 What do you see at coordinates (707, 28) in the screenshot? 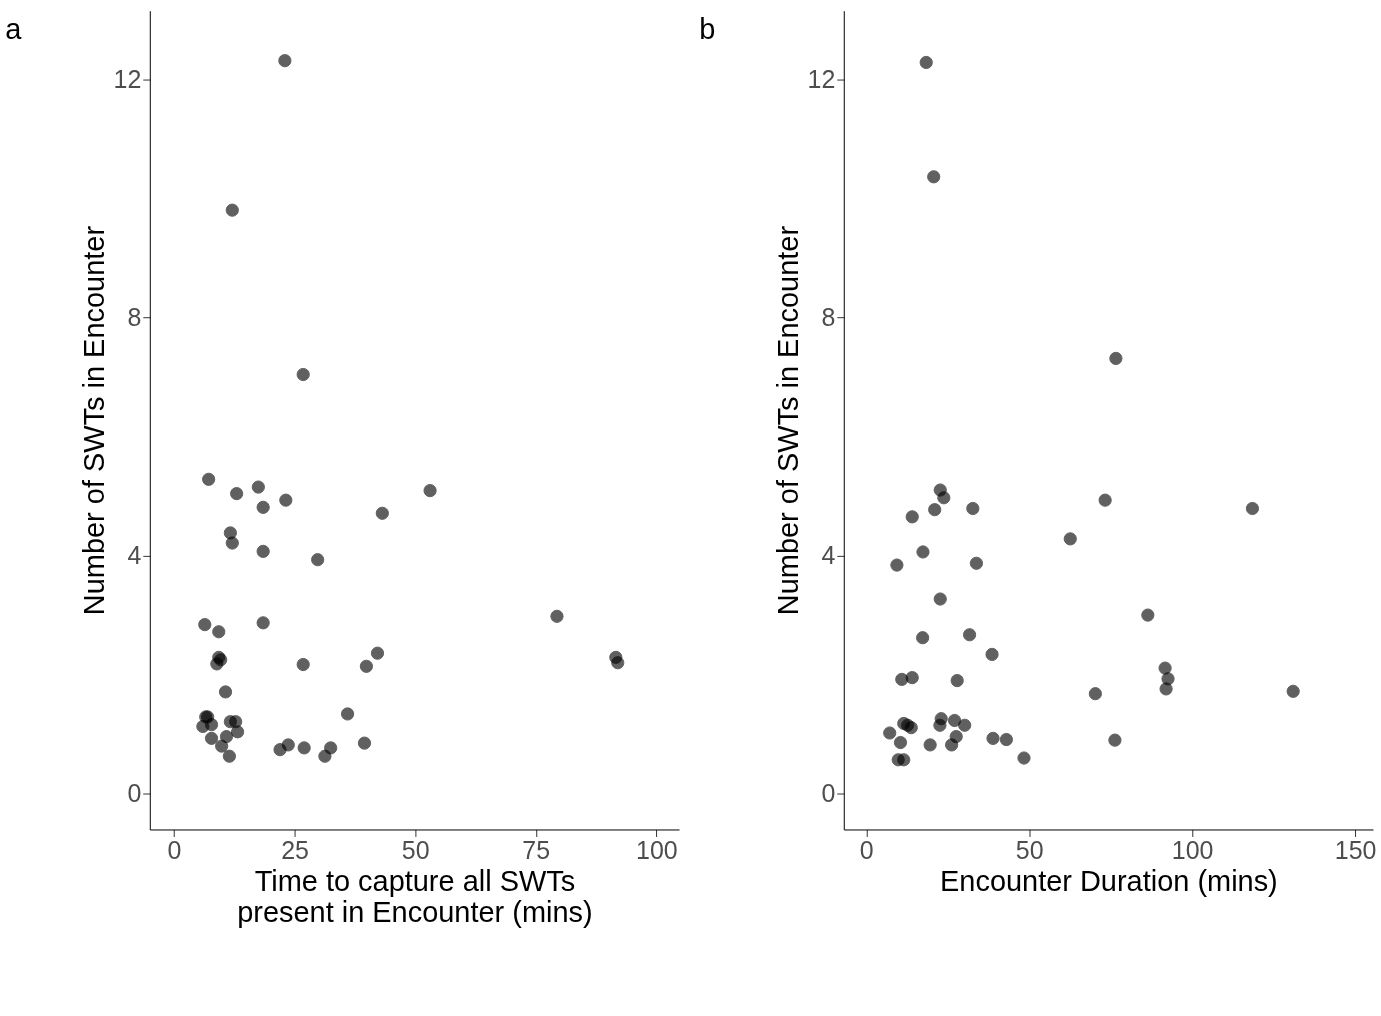
I see `chart-title: b` at bounding box center [707, 28].